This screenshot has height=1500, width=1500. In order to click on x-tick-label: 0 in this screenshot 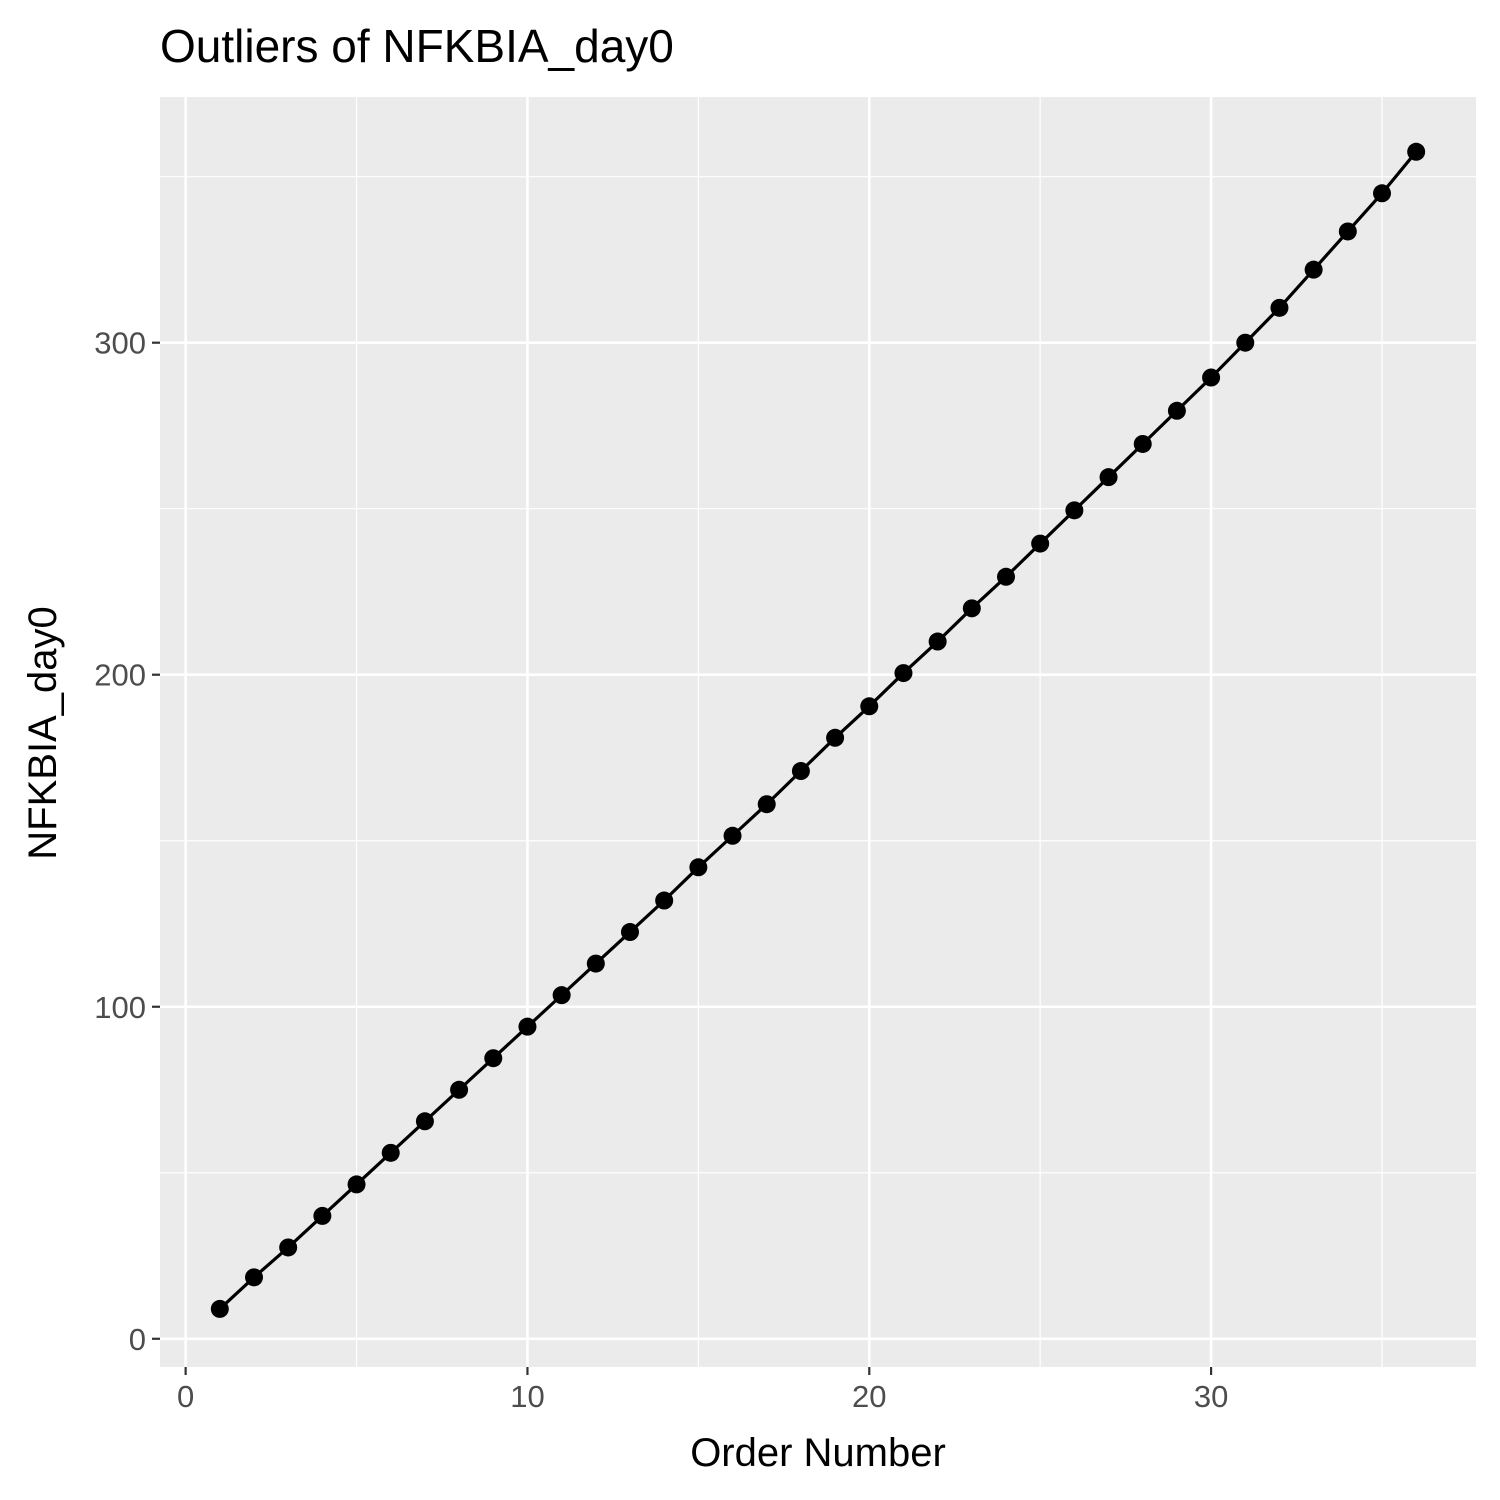, I will do `click(185, 1396)`.